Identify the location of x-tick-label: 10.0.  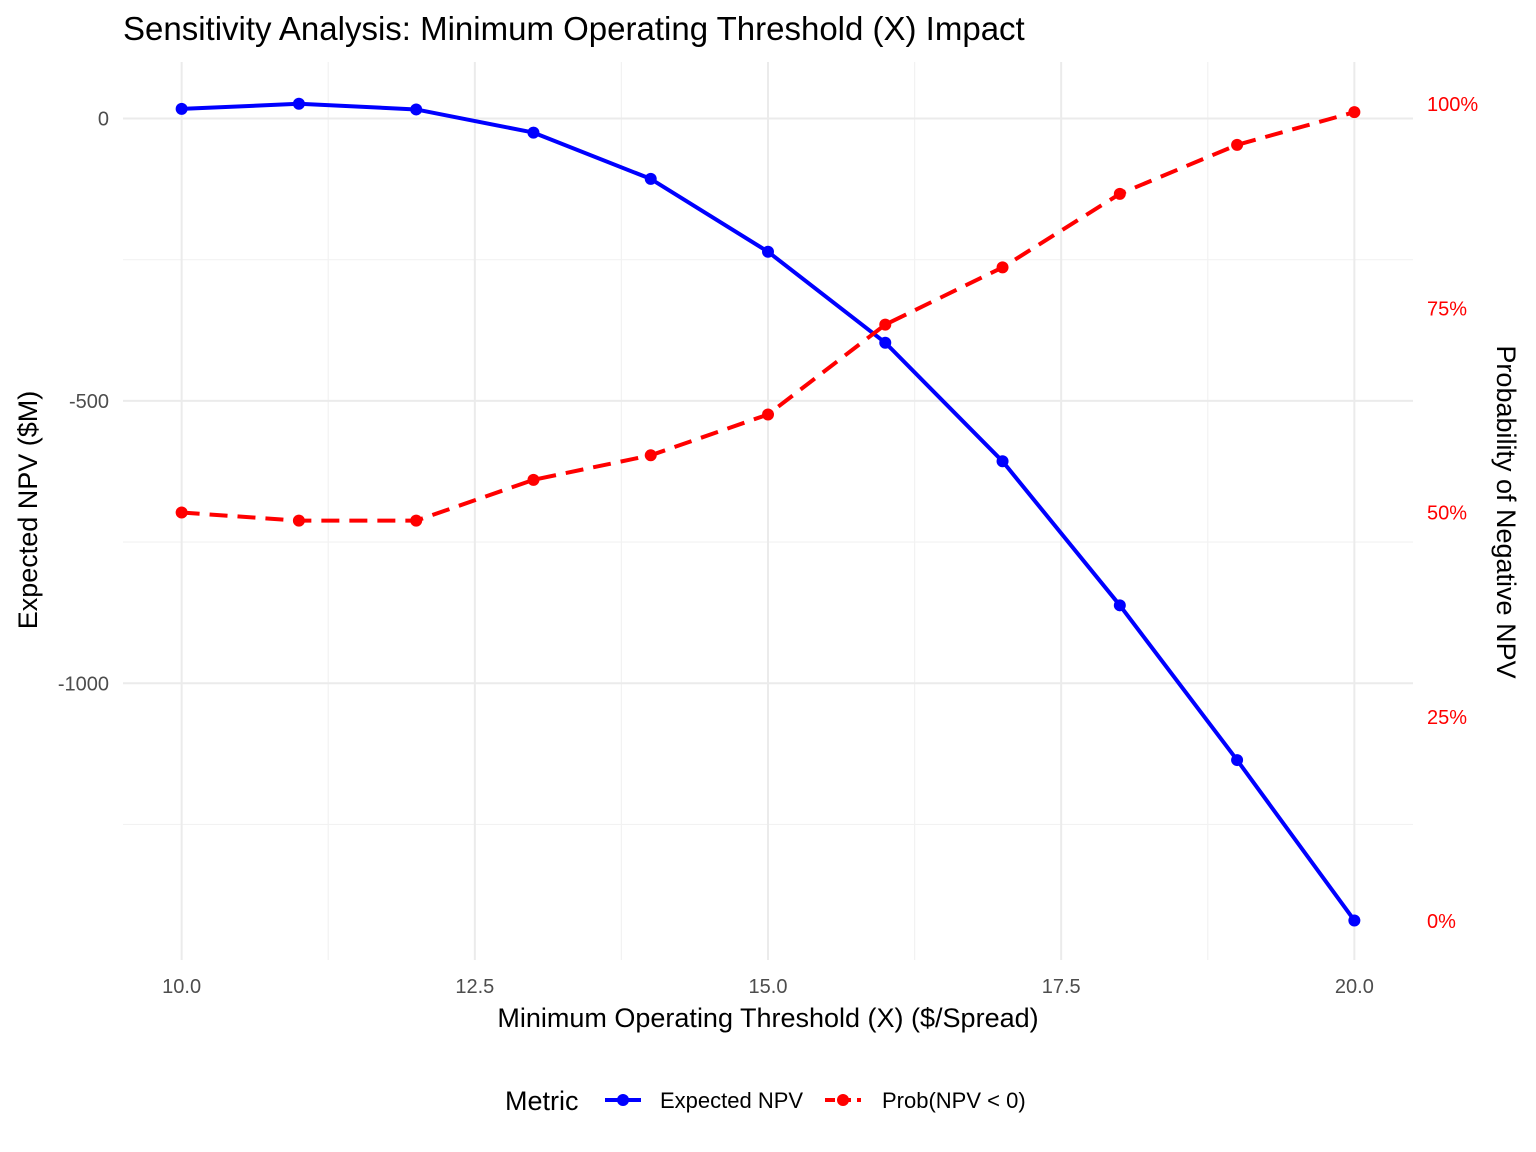
(181, 987).